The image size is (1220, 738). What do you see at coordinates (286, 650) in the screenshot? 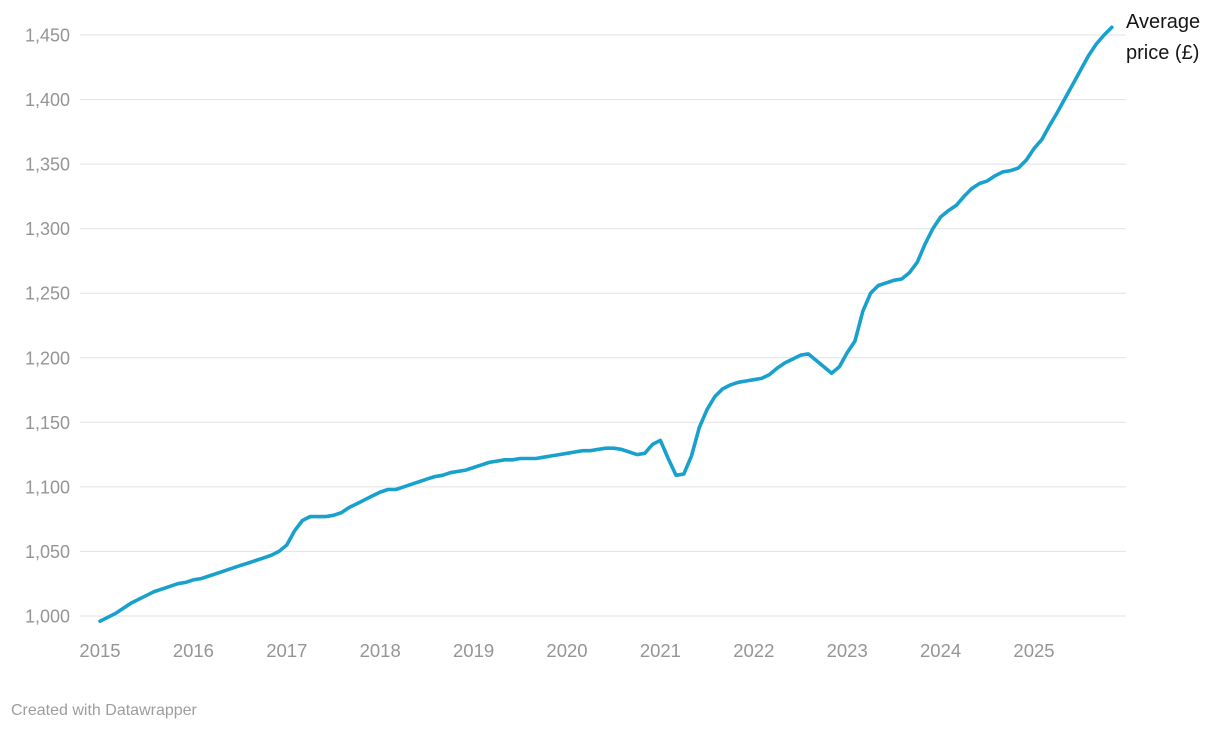
I see `x-axis-tick-label: 2017` at bounding box center [286, 650].